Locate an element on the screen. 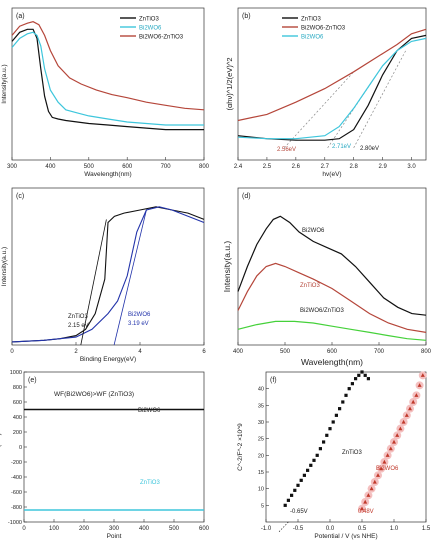  x-axis-label: Point is located at coordinates (114, 536).